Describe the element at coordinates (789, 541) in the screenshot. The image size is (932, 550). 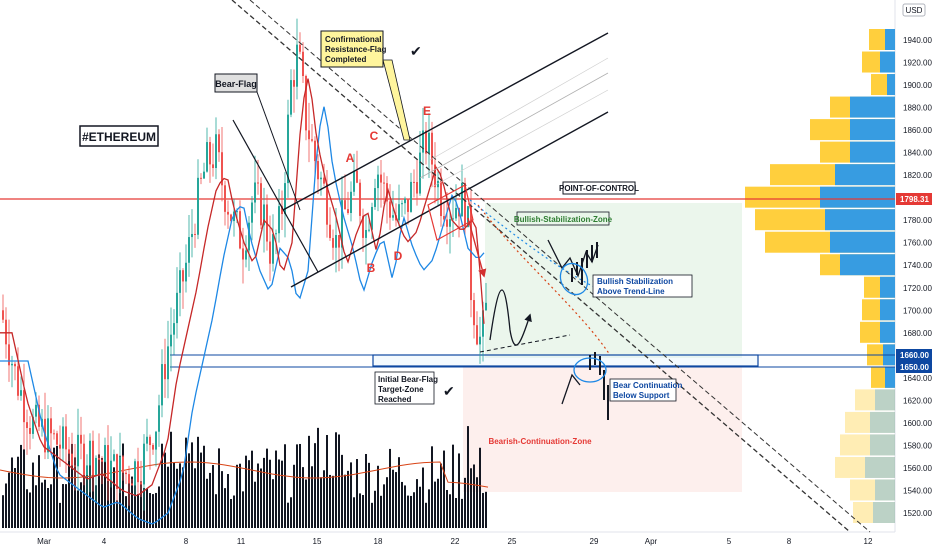
I see `time-tick-label: 8` at that location.